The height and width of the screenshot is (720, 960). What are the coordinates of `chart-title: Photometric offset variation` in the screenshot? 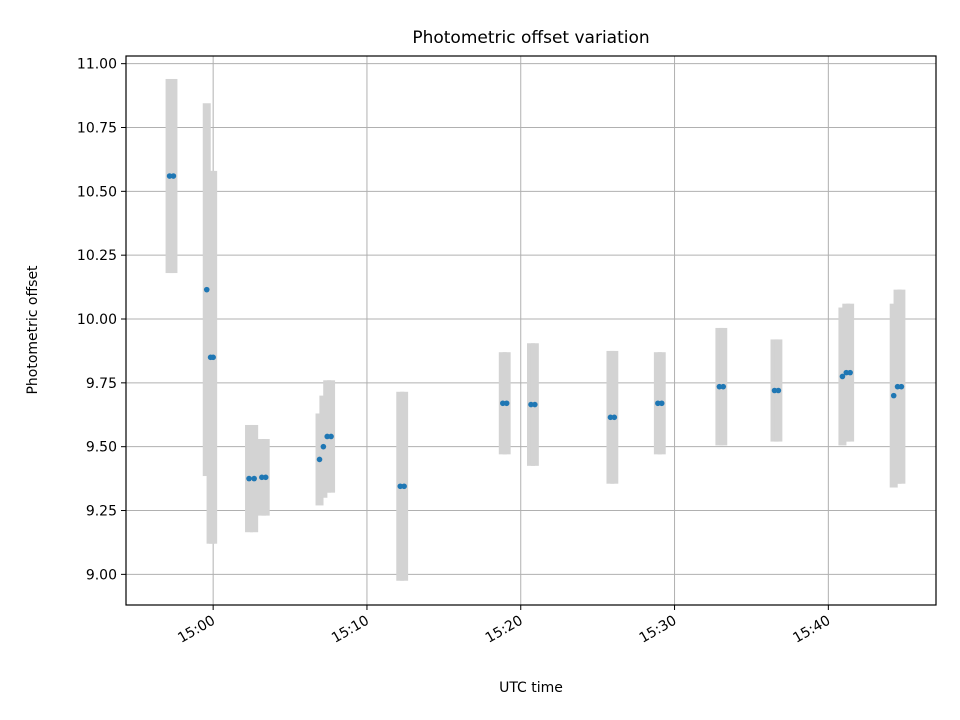 It's located at (530, 38).